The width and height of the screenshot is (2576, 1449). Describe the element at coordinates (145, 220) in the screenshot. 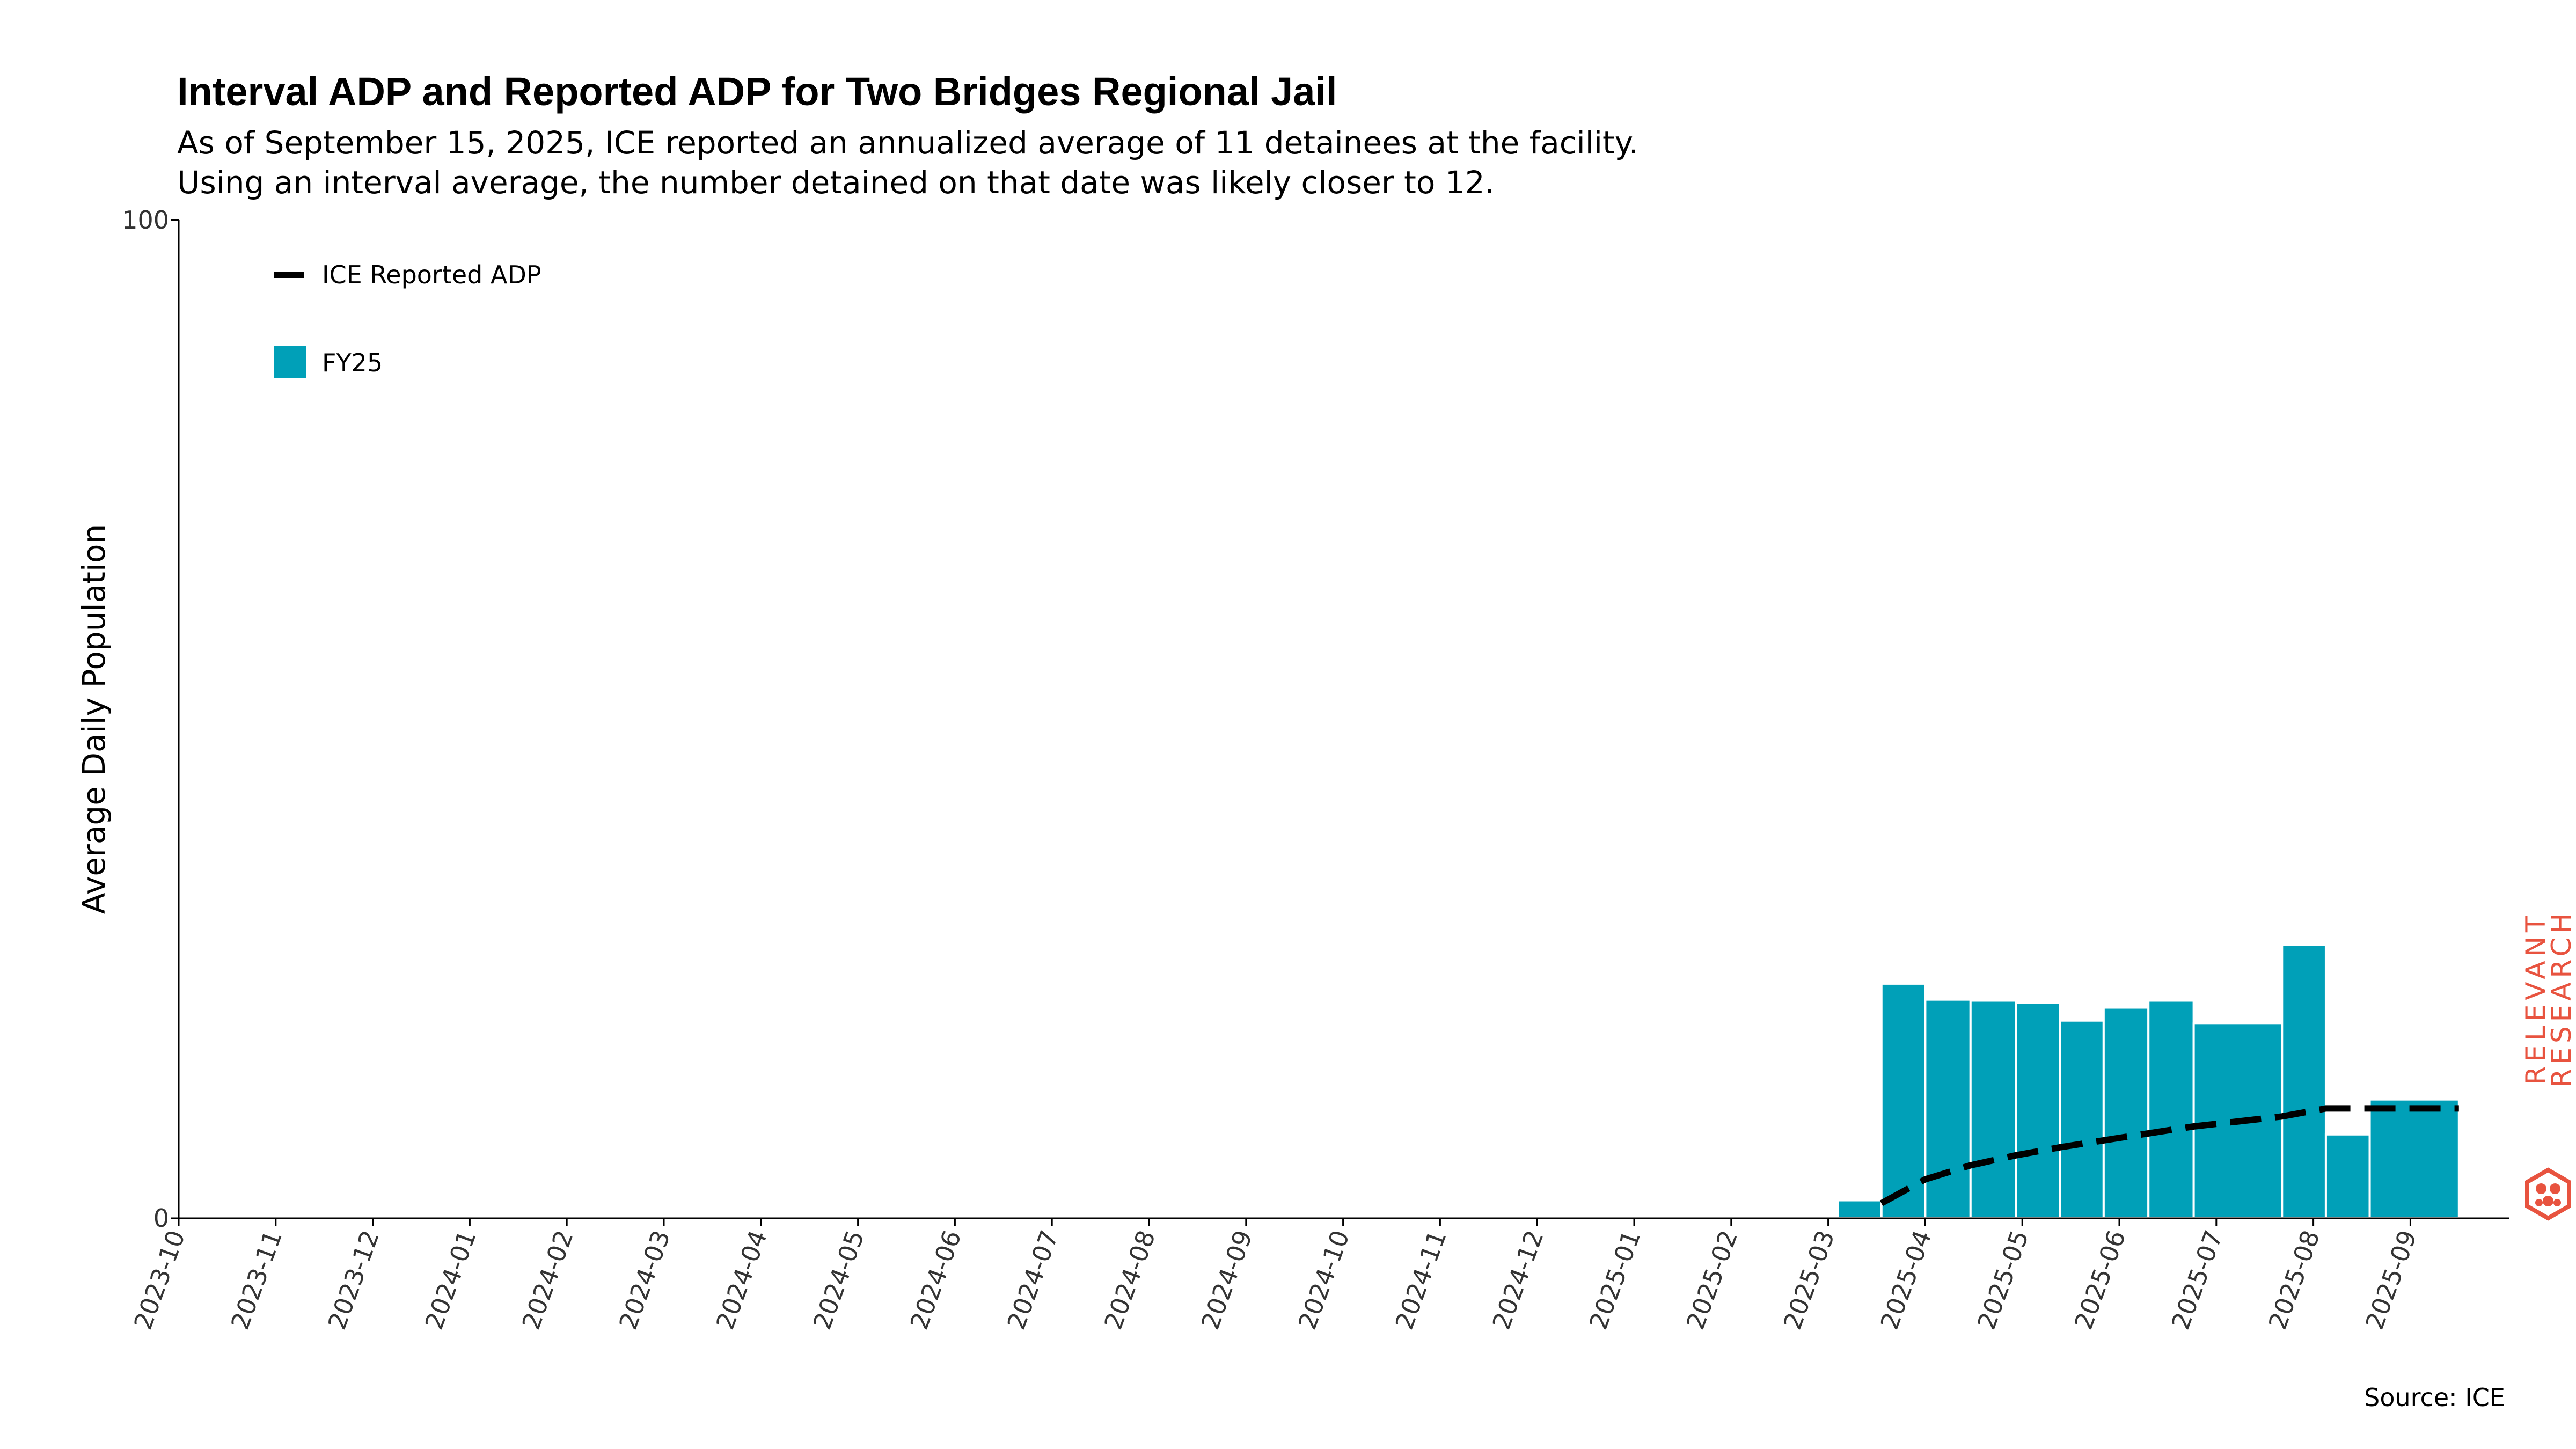

I see `y-tick-label-100: 100` at that location.